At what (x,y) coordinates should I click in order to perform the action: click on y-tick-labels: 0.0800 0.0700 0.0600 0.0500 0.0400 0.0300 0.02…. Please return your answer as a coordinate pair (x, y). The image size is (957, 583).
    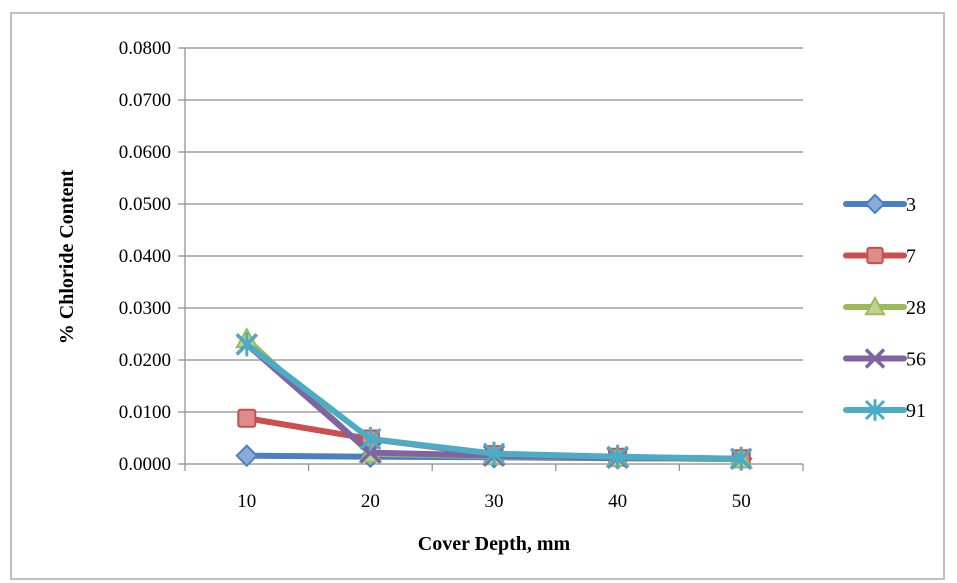
    Looking at the image, I should click on (145, 256).